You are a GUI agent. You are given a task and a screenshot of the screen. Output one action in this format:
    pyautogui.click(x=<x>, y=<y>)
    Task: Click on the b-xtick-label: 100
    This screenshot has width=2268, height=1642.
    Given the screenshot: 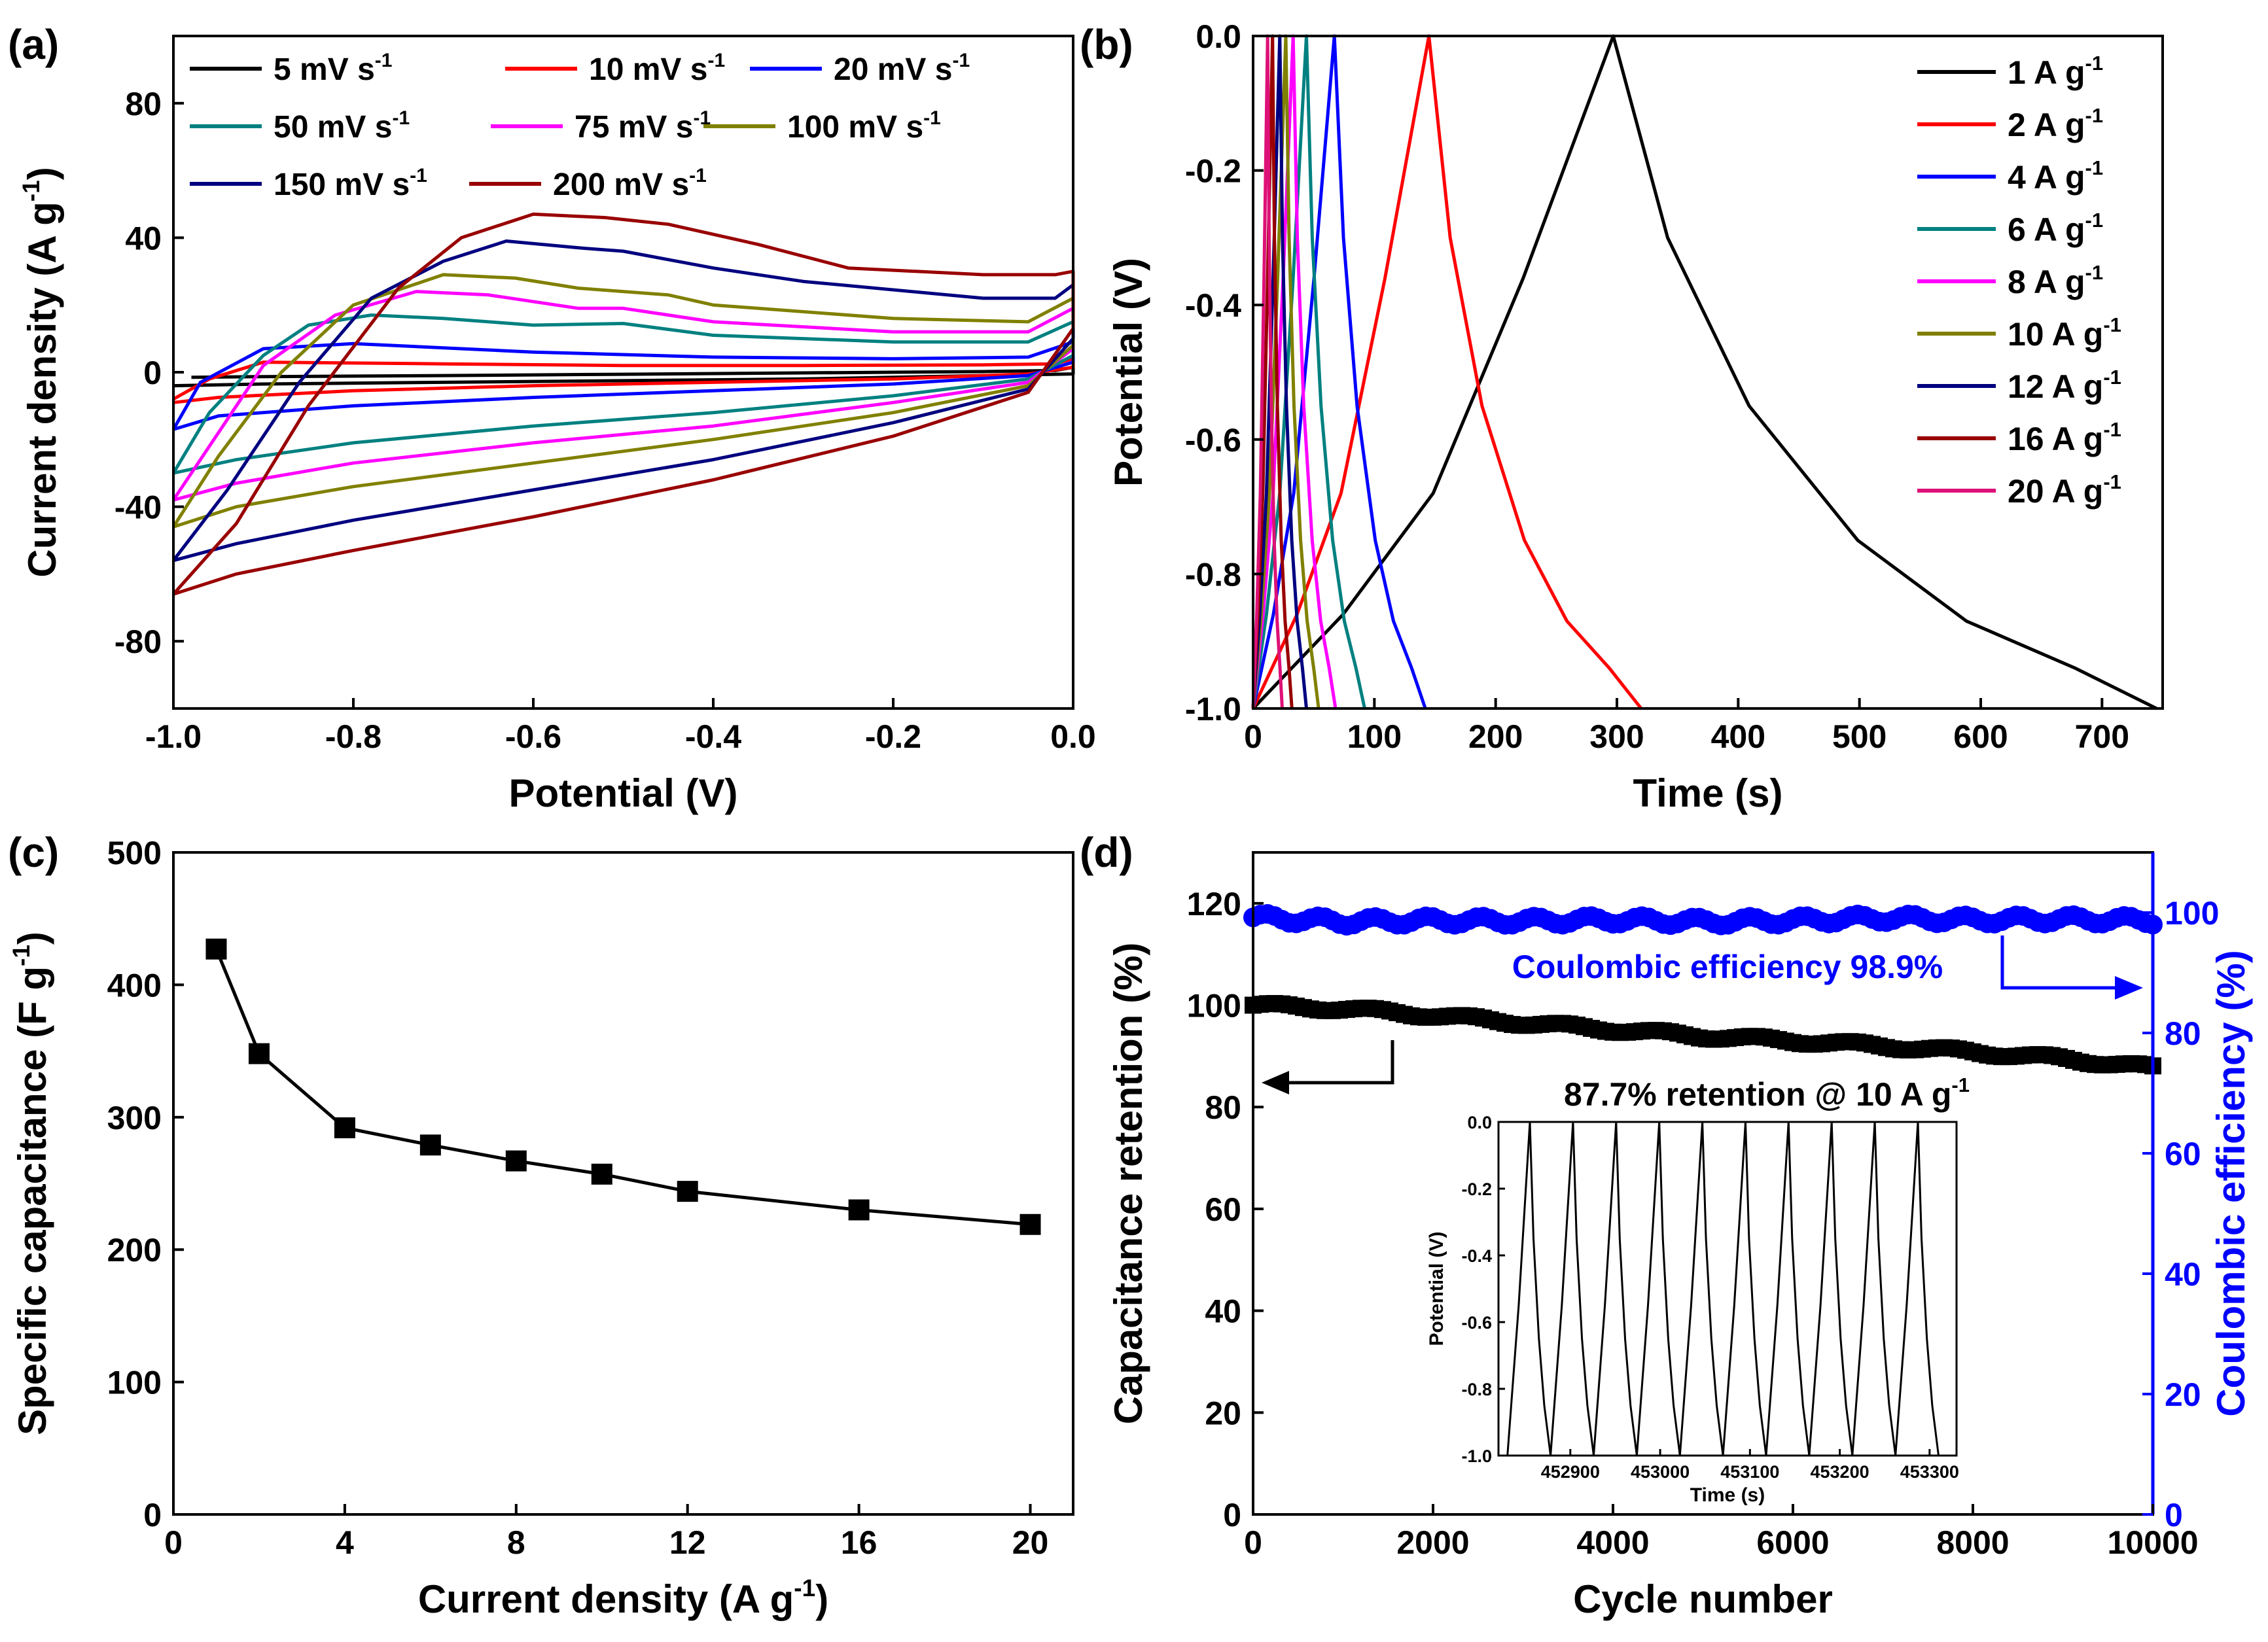 What is the action you would take?
    pyautogui.click(x=1374, y=736)
    